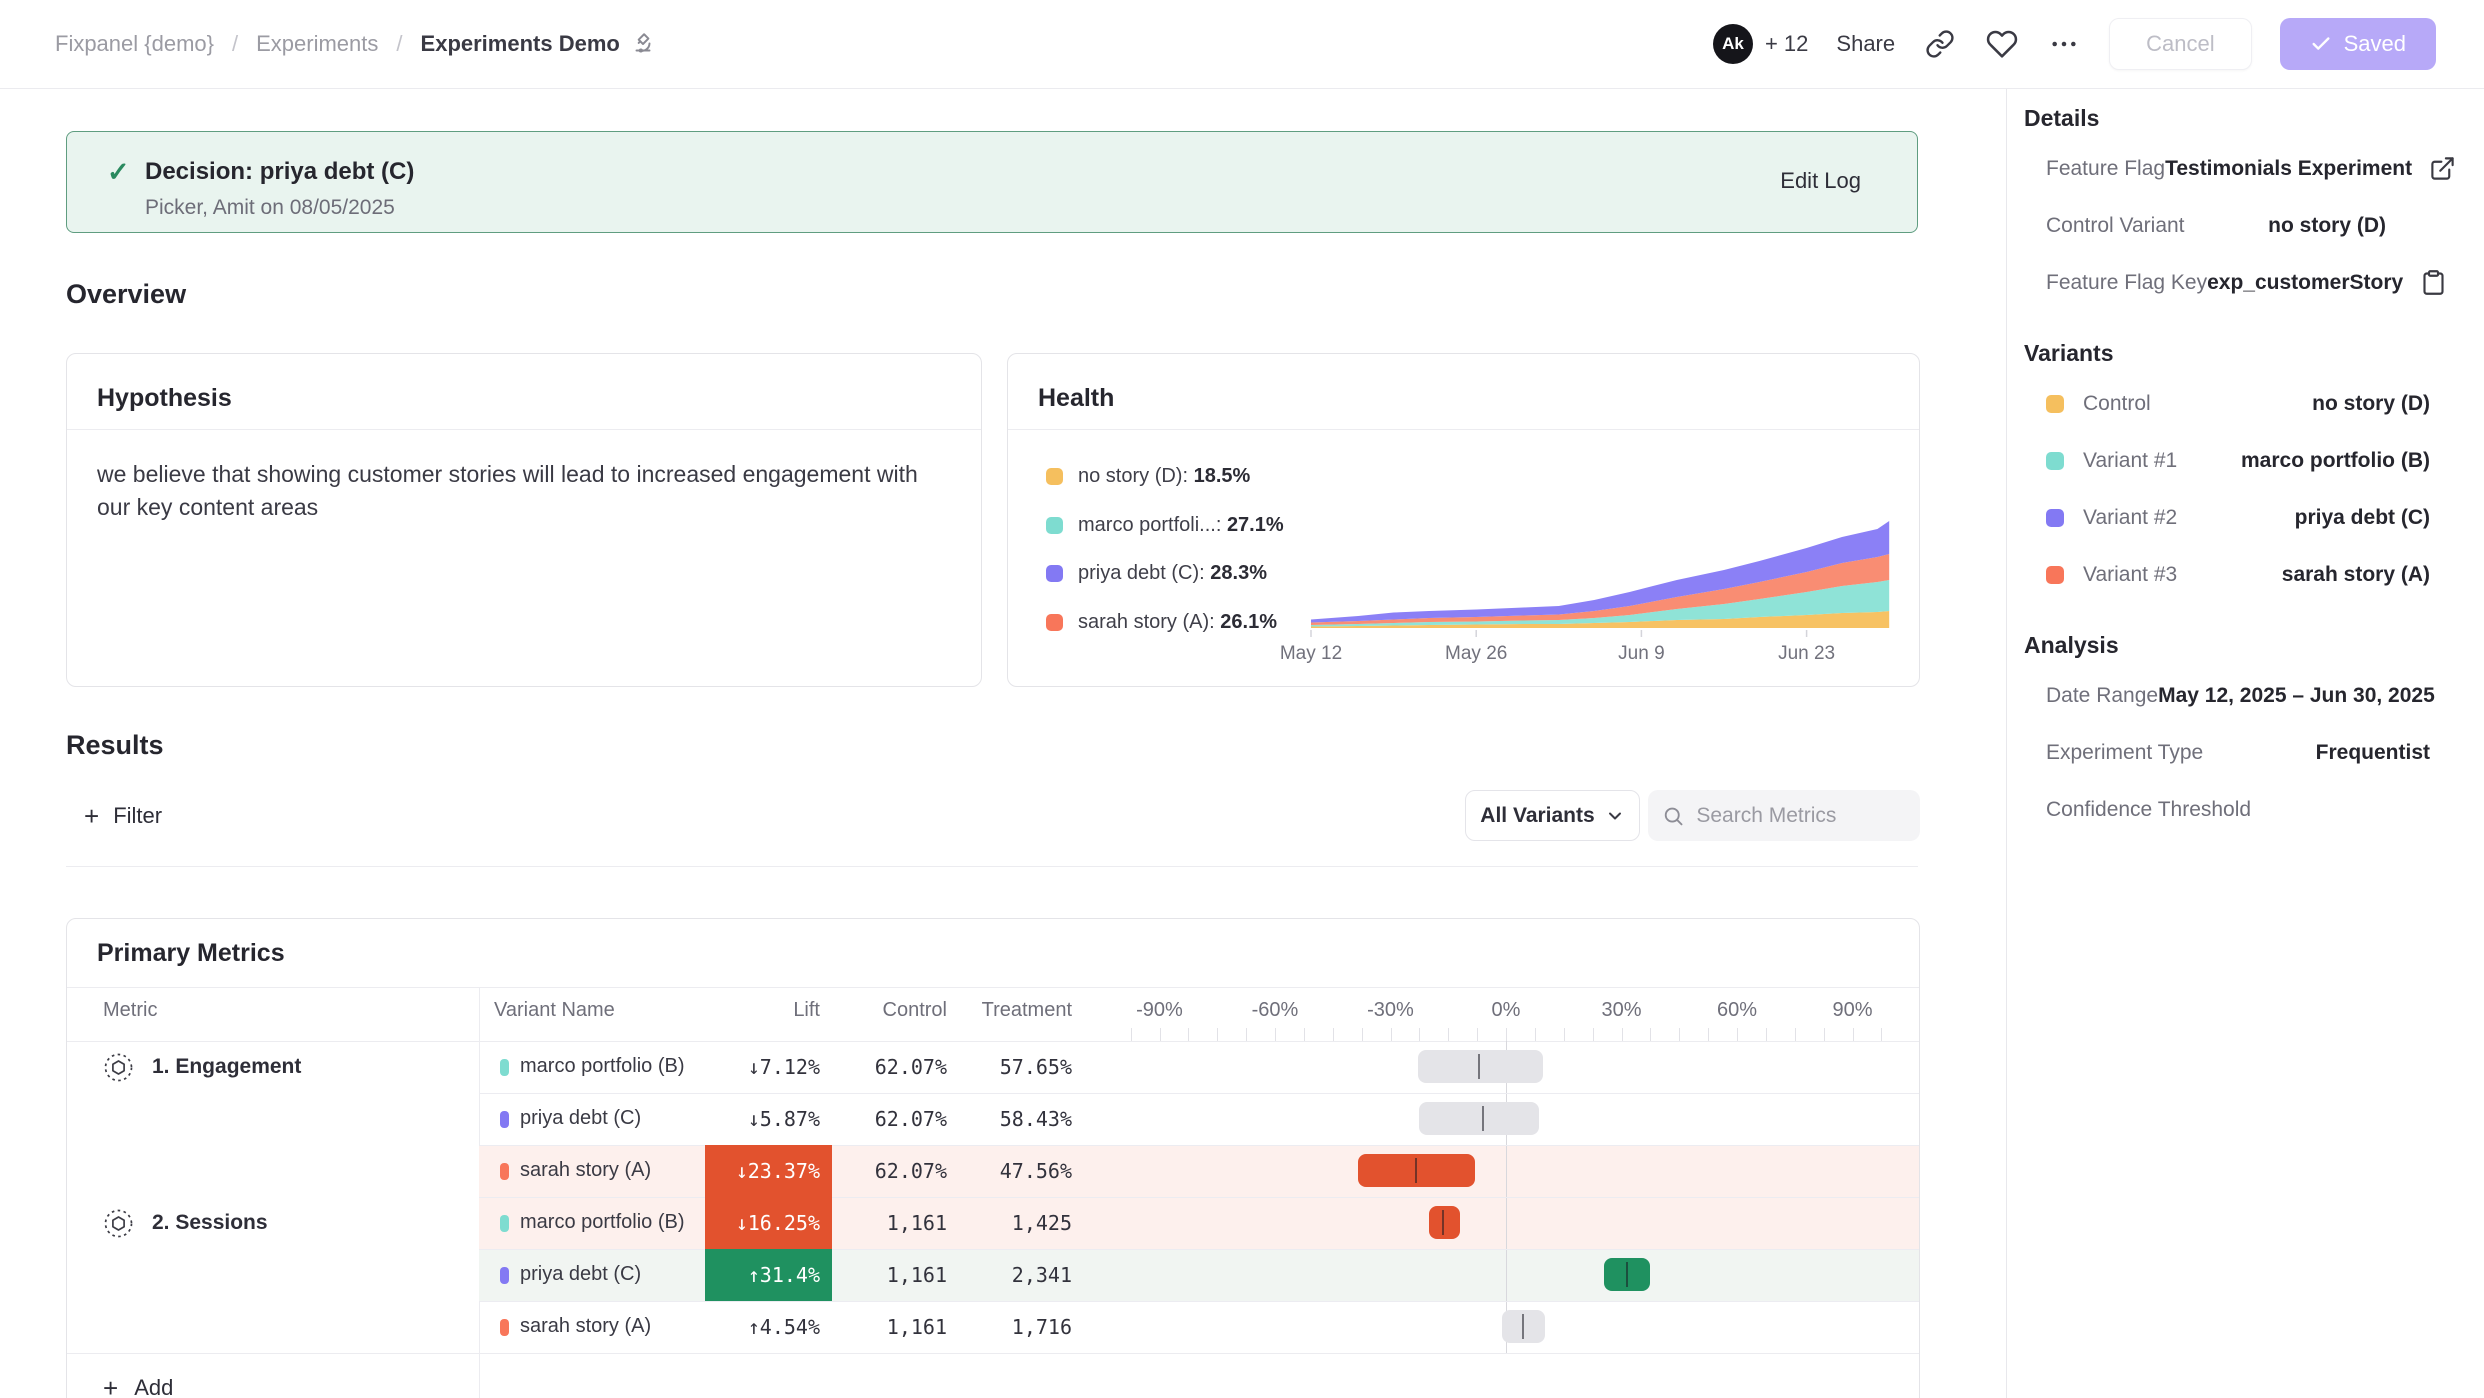  What do you see at coordinates (126, 294) in the screenshot?
I see `overview-heading: Overview` at bounding box center [126, 294].